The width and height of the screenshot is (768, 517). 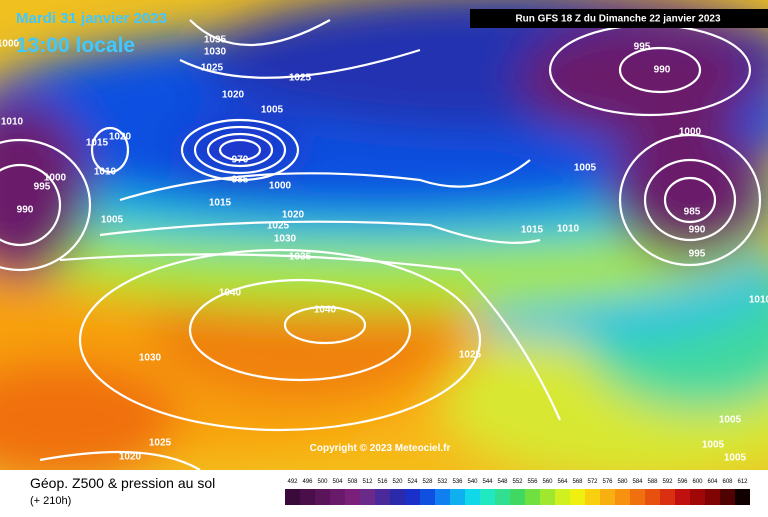 What do you see at coordinates (380, 448) in the screenshot?
I see `copyright: Copyright © 2023 Meteociel.fr` at bounding box center [380, 448].